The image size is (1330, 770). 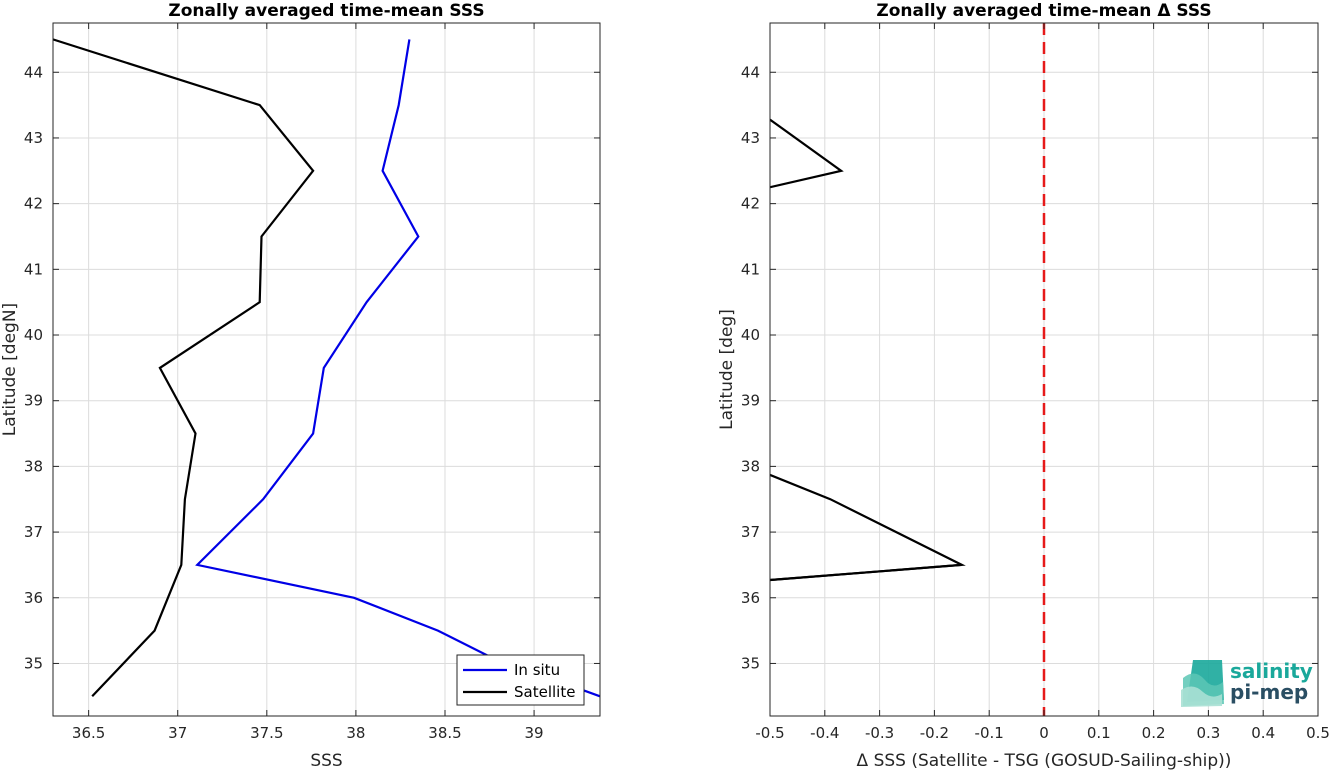 I want to click on y-axis-label: Latitude [deg], so click(x=727, y=369).